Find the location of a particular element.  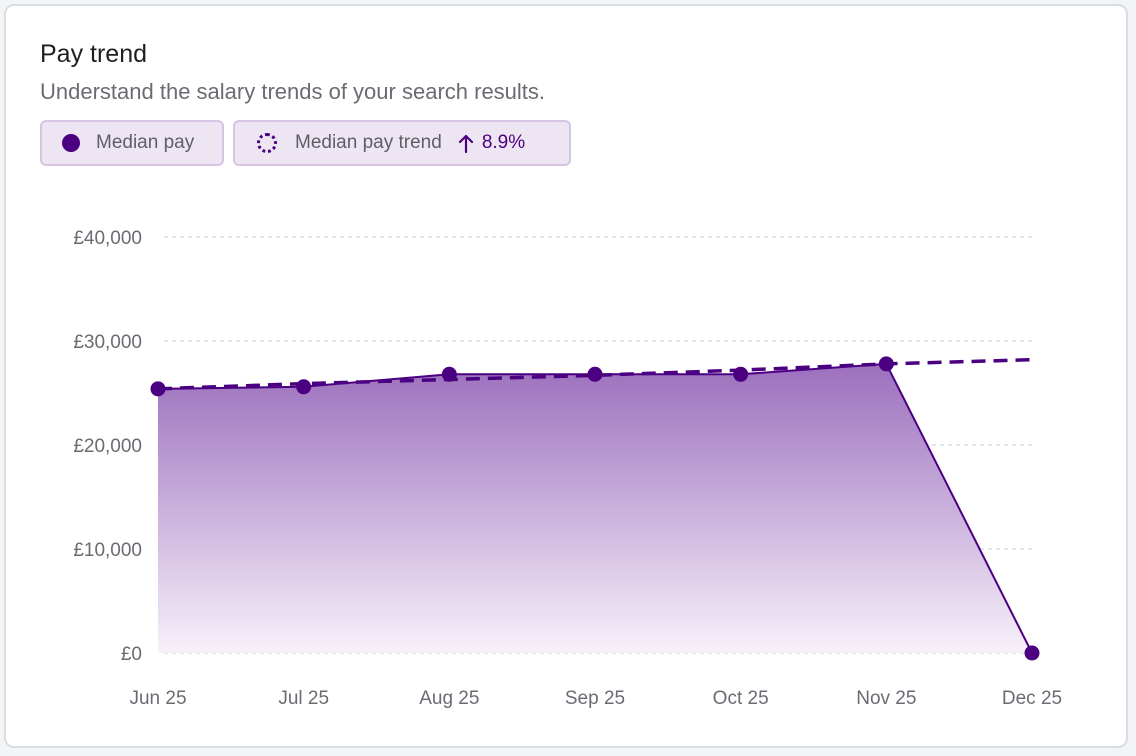

legend-median-pay-trend-toggle: Median pay trend 8.9% is located at coordinates (402, 143).